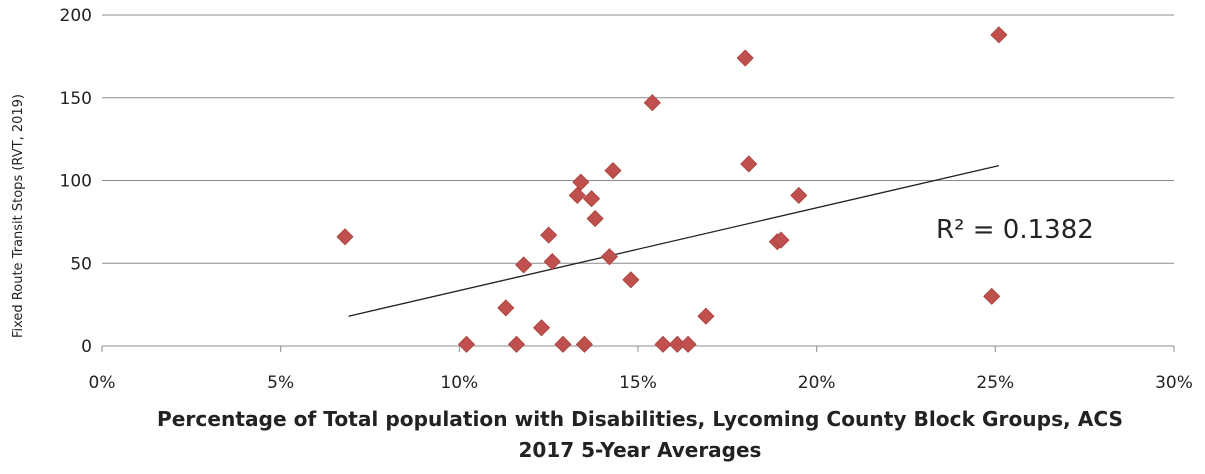 This screenshot has width=1205, height=474. Describe the element at coordinates (81, 264) in the screenshot. I see `y-tick-label: 50` at that location.